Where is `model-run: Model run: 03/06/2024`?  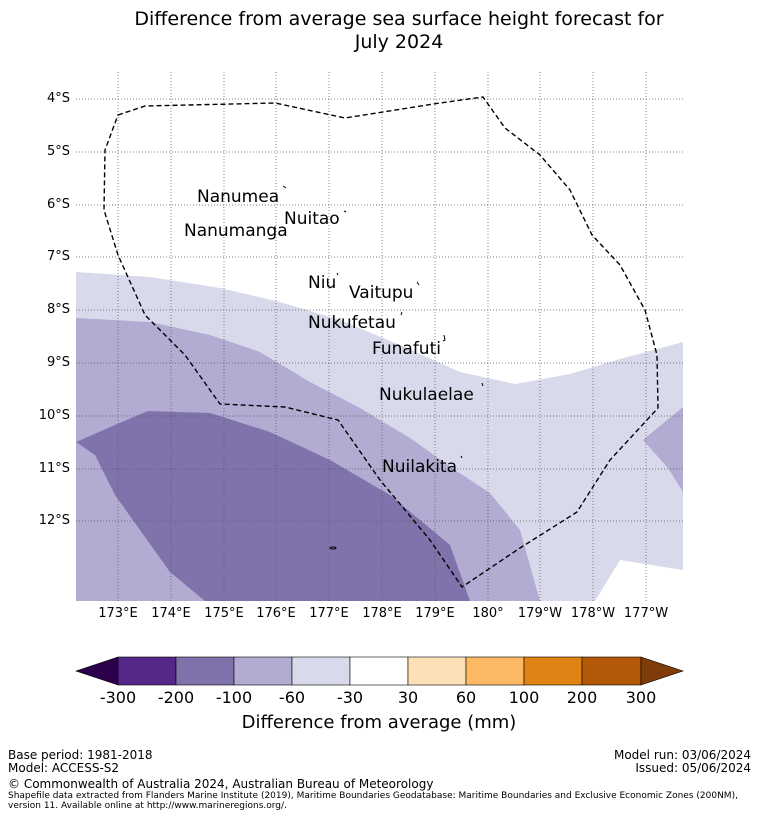
model-run: Model run: 03/06/2024 is located at coordinates (682, 755).